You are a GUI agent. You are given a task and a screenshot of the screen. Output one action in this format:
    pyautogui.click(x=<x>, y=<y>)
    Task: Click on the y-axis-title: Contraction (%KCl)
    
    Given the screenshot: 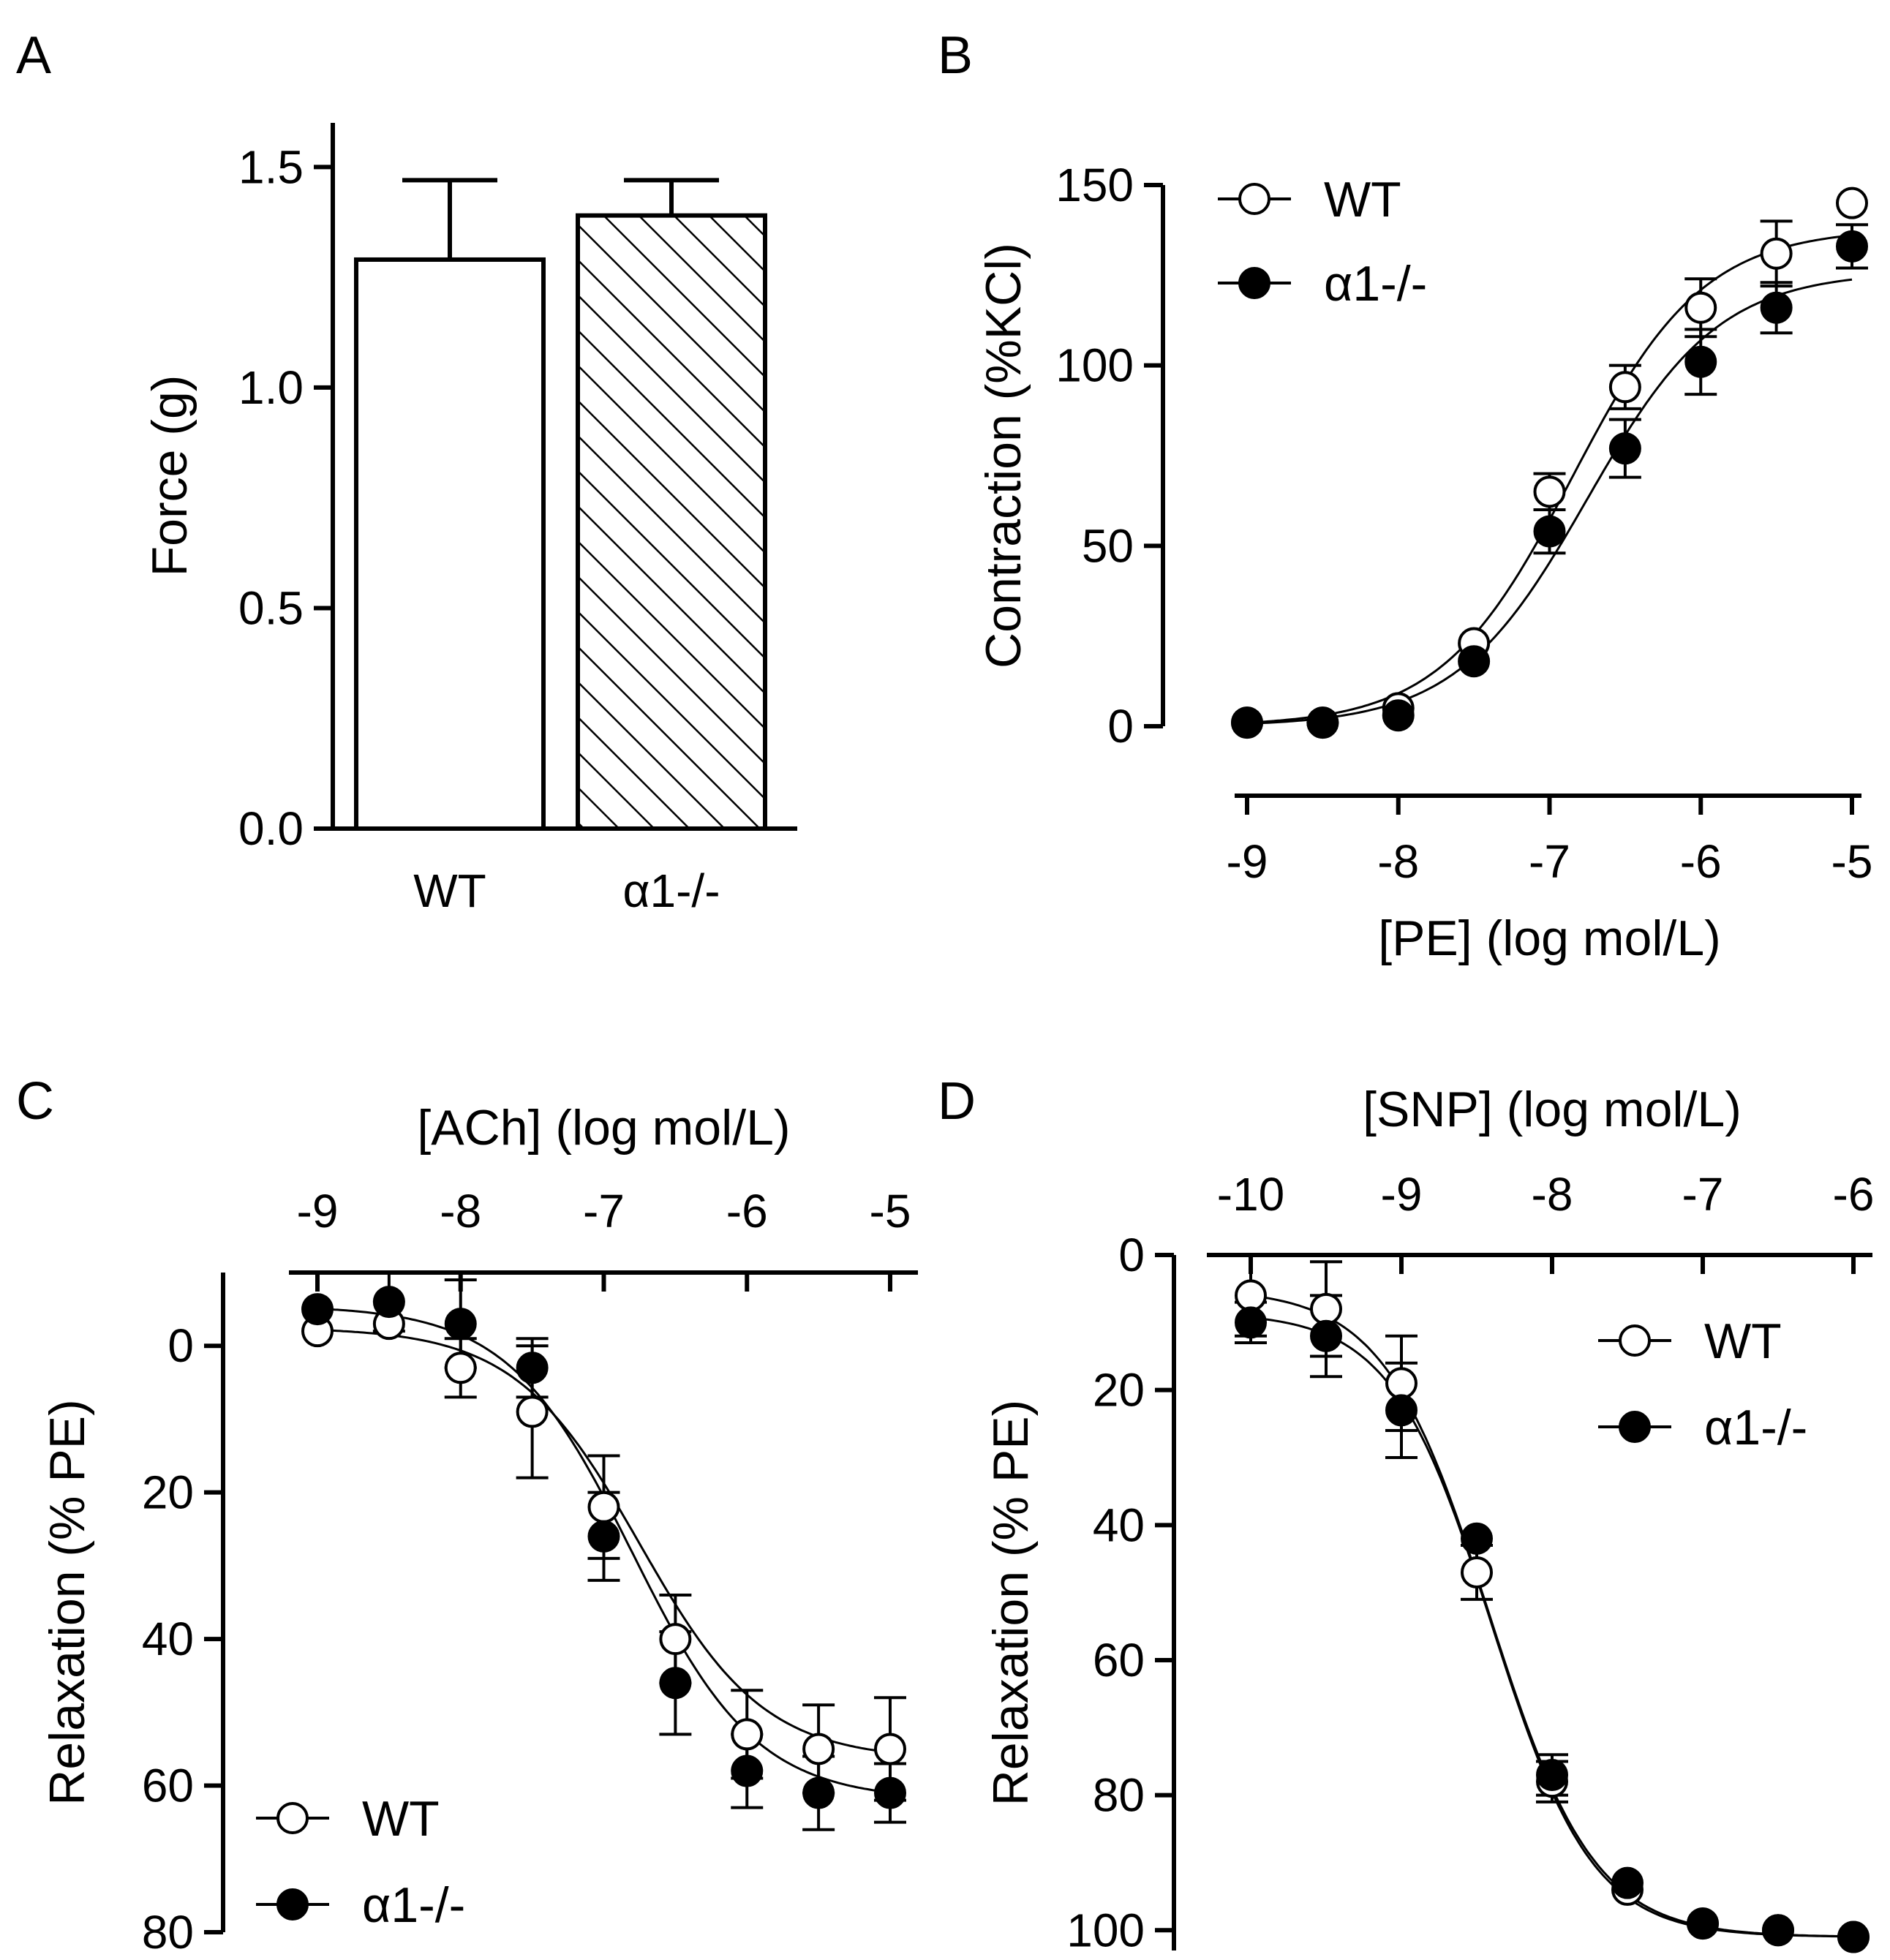 What is the action you would take?
    pyautogui.click(x=1003, y=456)
    